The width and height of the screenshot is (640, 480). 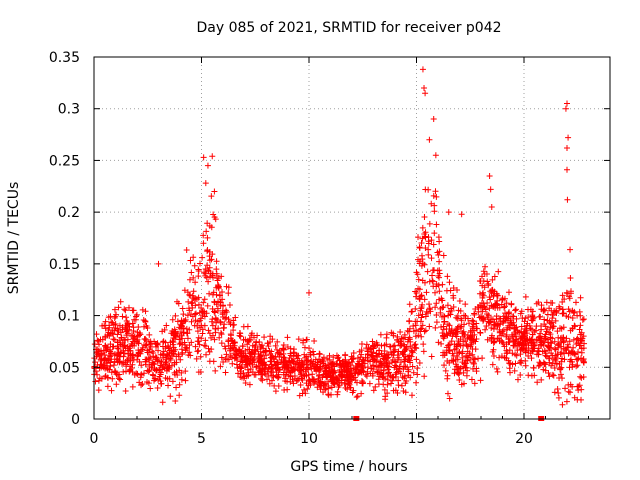 What do you see at coordinates (64, 265) in the screenshot?
I see `y-tick-label: 0.15` at bounding box center [64, 265].